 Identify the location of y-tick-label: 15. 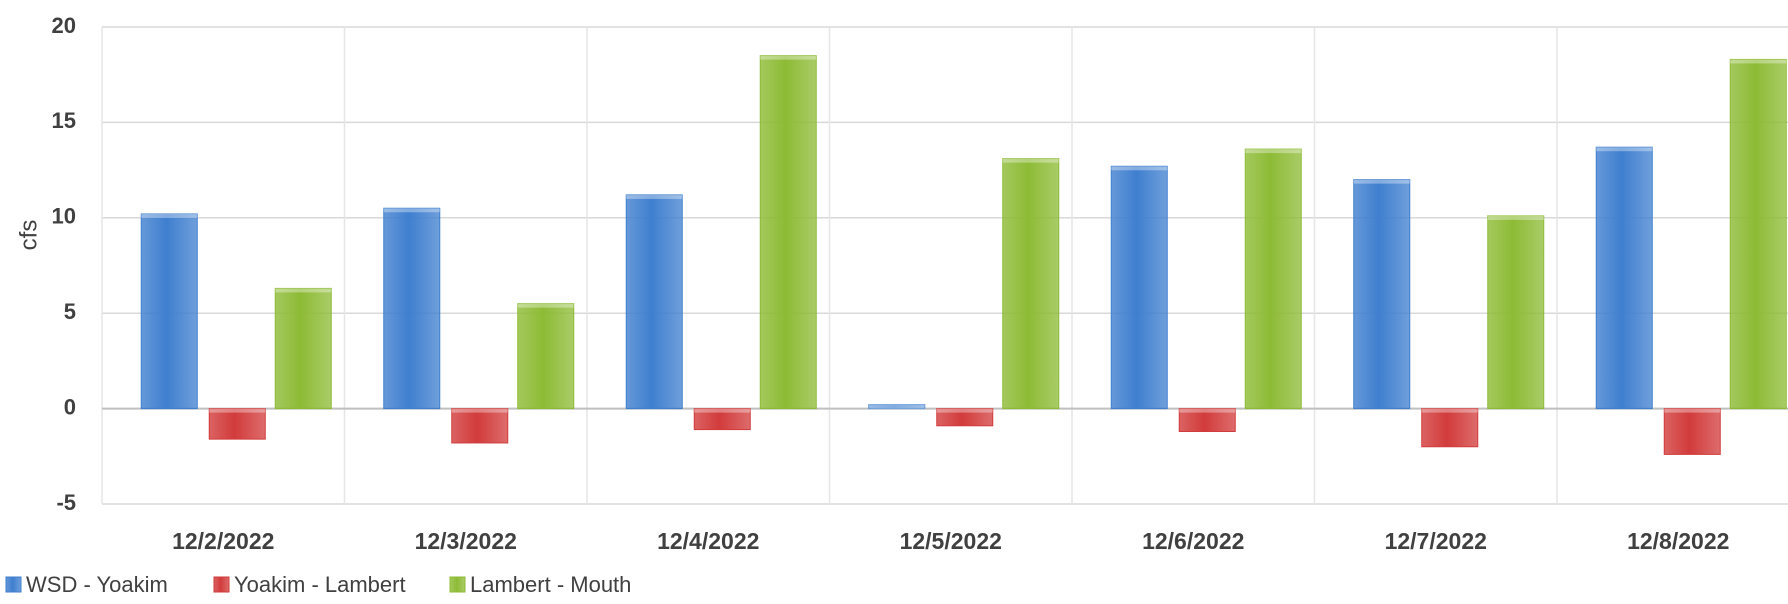
(64, 120).